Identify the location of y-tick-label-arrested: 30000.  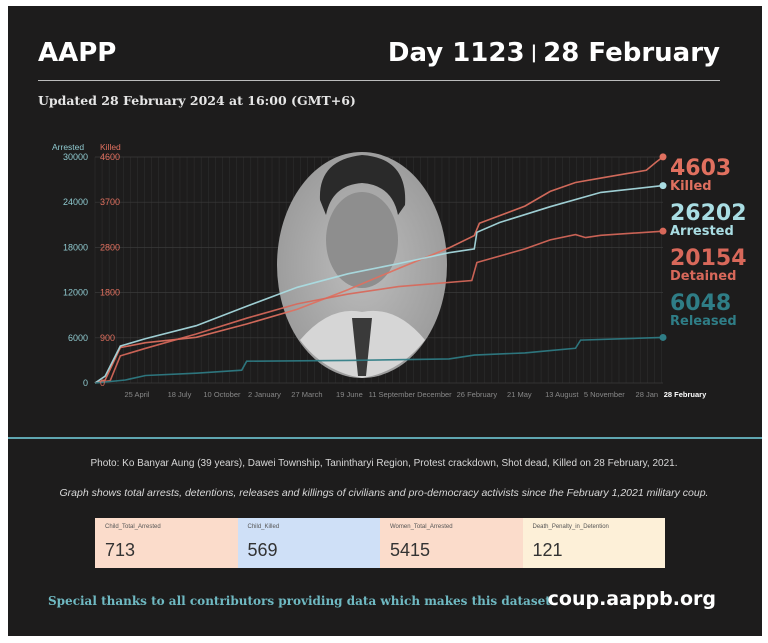
(75, 157).